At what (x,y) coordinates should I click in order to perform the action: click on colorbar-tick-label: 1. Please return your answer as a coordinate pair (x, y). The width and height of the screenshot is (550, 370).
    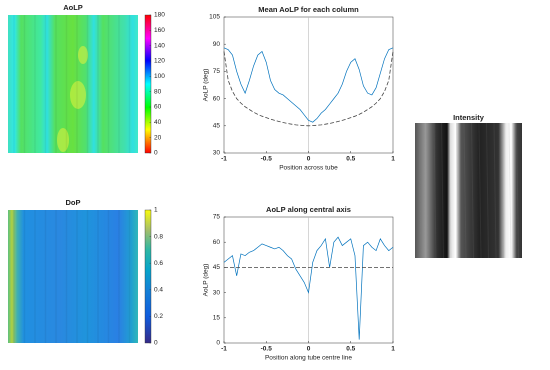
    Looking at the image, I should click on (156, 210).